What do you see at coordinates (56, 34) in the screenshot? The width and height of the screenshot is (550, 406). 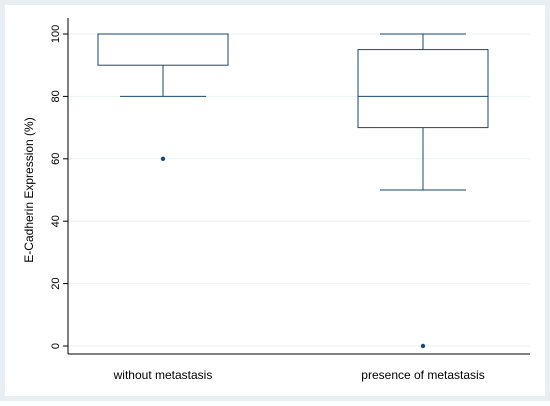 I see `y-tick-label-100: 100` at bounding box center [56, 34].